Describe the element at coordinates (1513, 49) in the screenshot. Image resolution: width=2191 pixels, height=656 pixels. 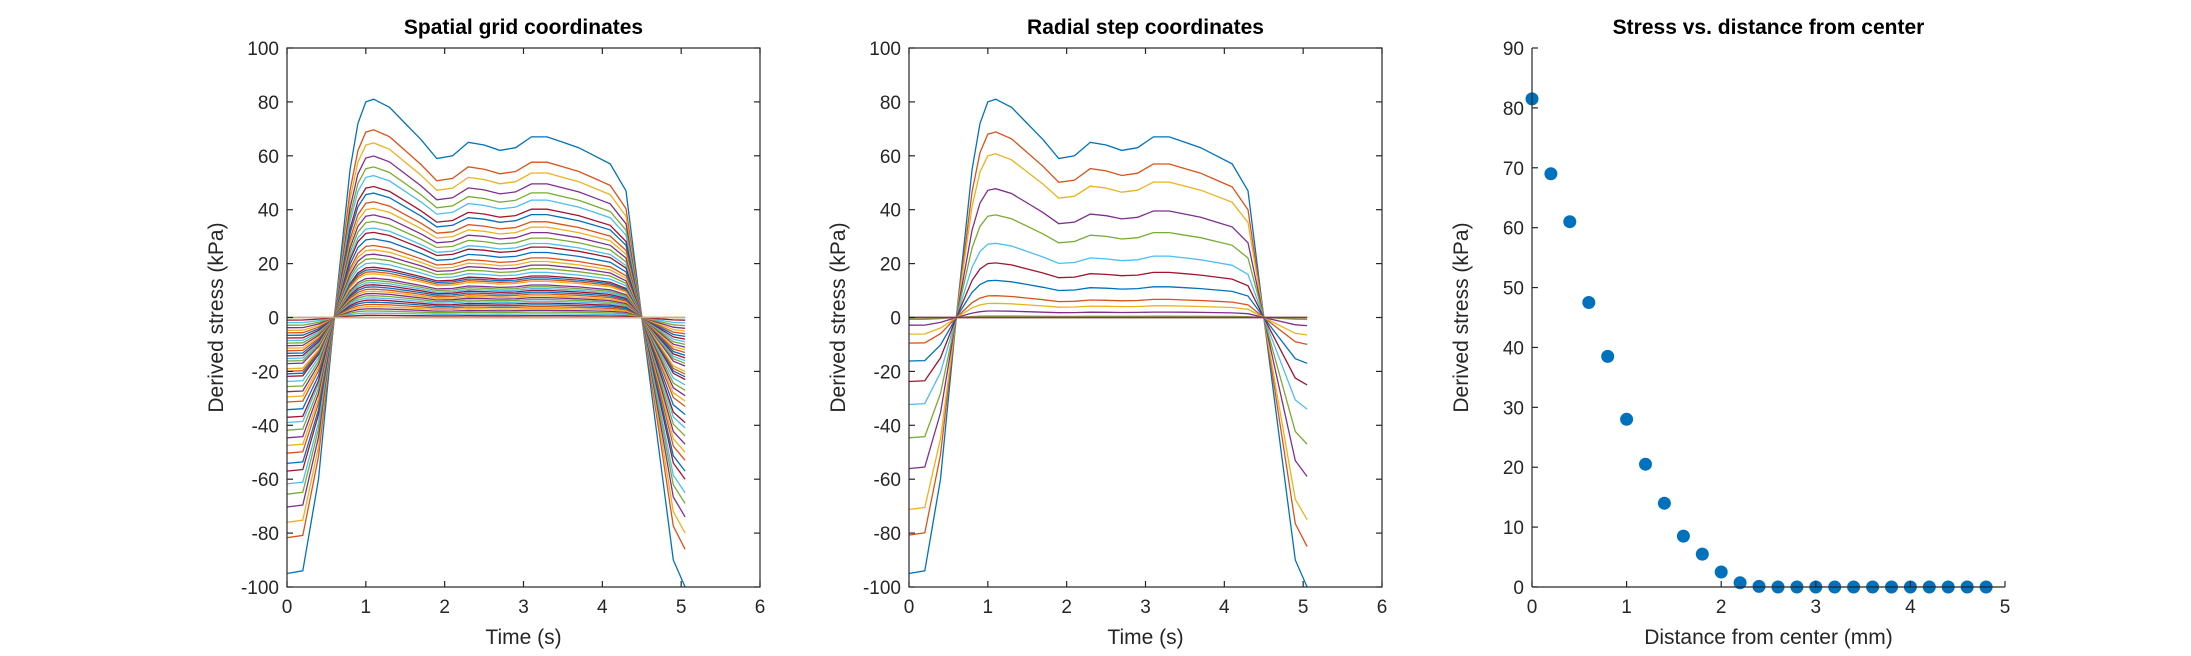
I see `y-tick-label: 90` at that location.